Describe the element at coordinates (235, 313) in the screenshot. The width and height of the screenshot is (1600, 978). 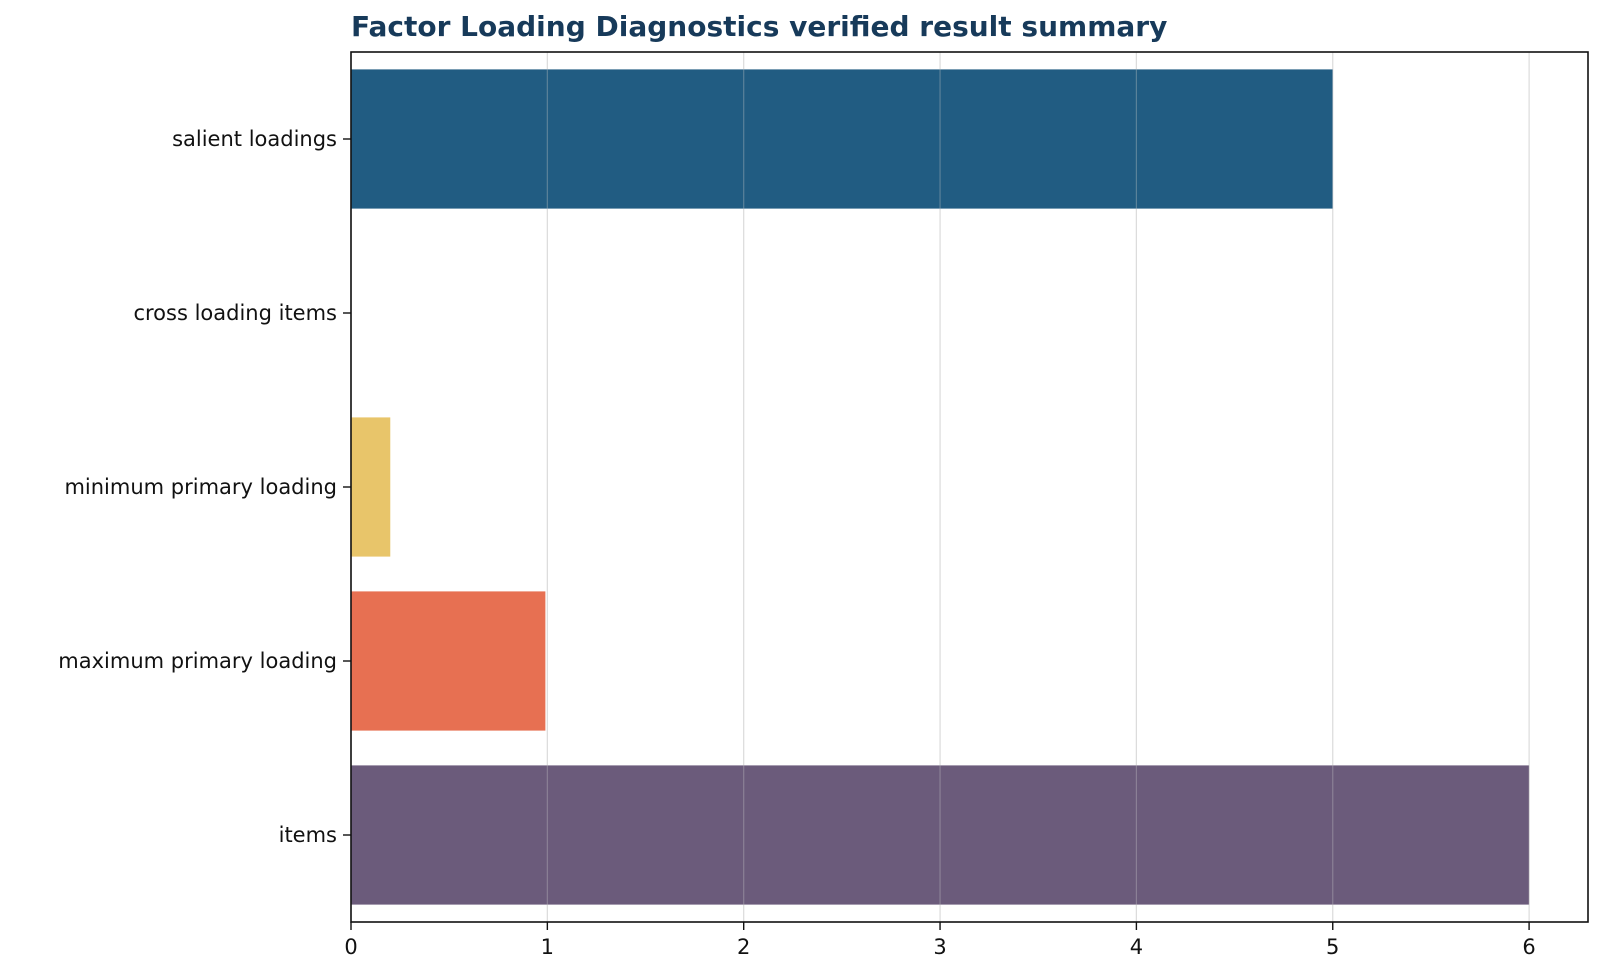
I see `y-tick-label: cross loading items` at that location.